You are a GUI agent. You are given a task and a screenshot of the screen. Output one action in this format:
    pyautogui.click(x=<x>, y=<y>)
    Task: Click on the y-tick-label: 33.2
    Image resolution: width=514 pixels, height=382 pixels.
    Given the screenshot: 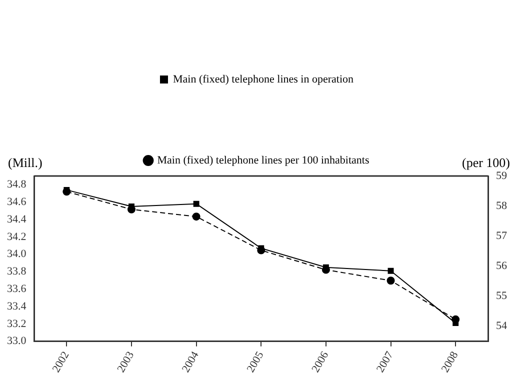 What is the action you would take?
    pyautogui.click(x=16, y=324)
    